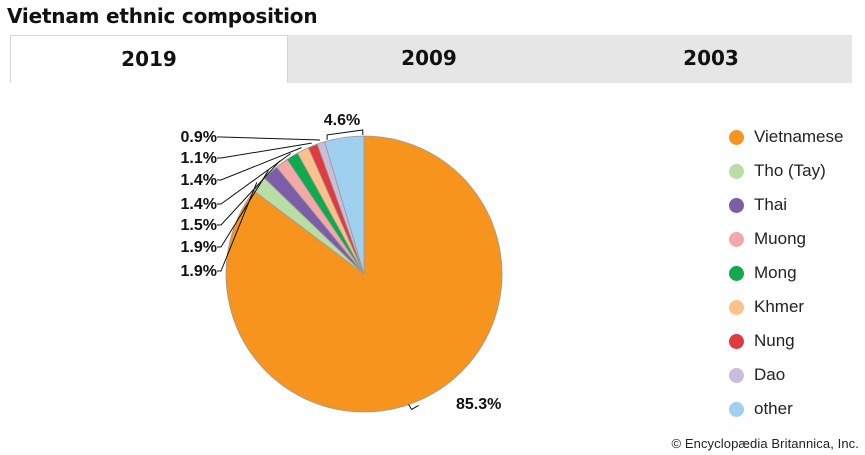 The image size is (865, 455). I want to click on legend-item-mong: Mong, so click(763, 273).